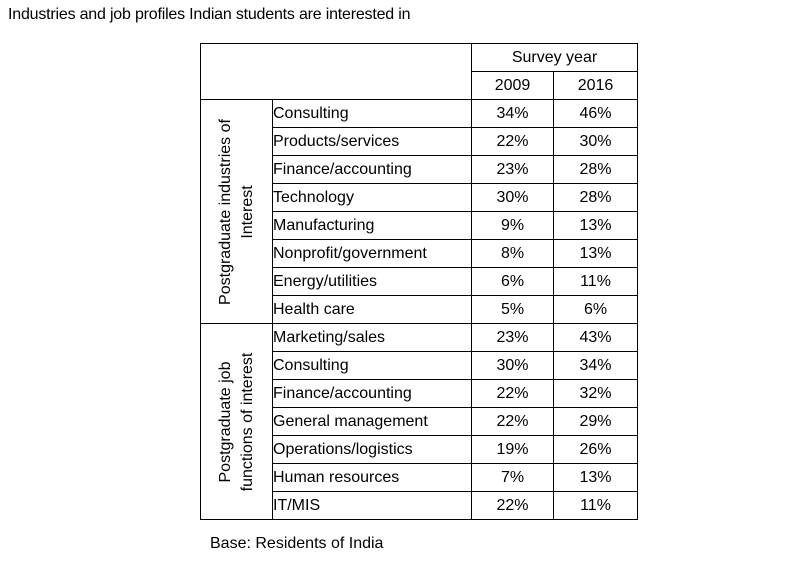  I want to click on row-label: Health care, so click(372, 309).